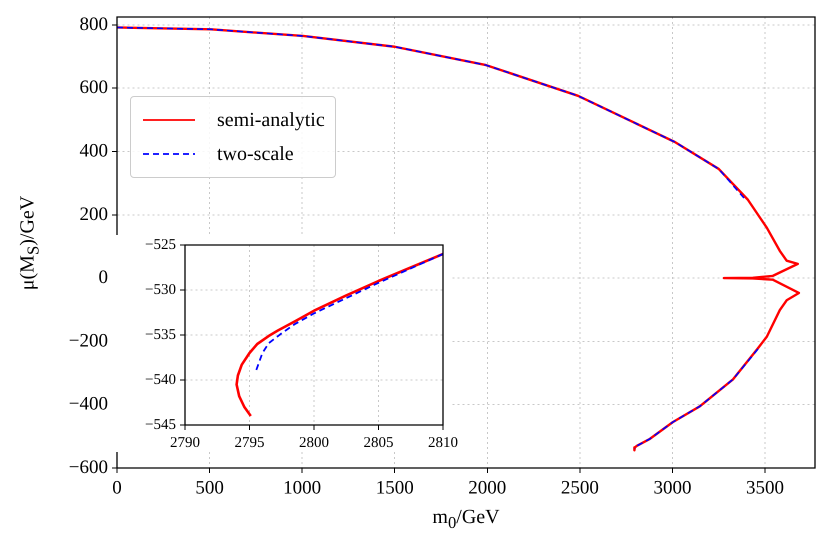 Image resolution: width=831 pixels, height=556 pixels. I want to click on y-tick-label: −540, so click(160, 380).